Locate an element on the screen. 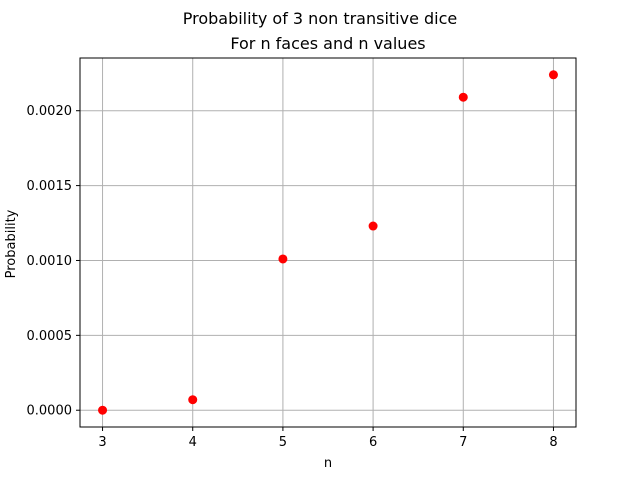 The width and height of the screenshot is (640, 480). x-tick-label: 4 is located at coordinates (193, 442).